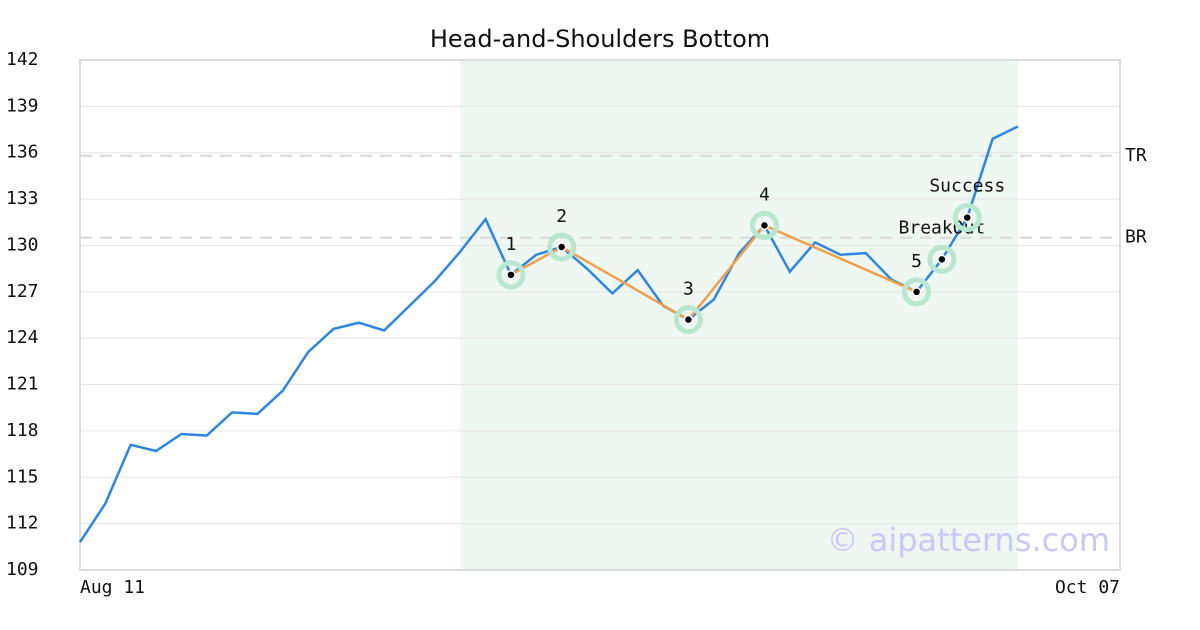  Describe the element at coordinates (22, 152) in the screenshot. I see `y-tick-label: 136` at that location.